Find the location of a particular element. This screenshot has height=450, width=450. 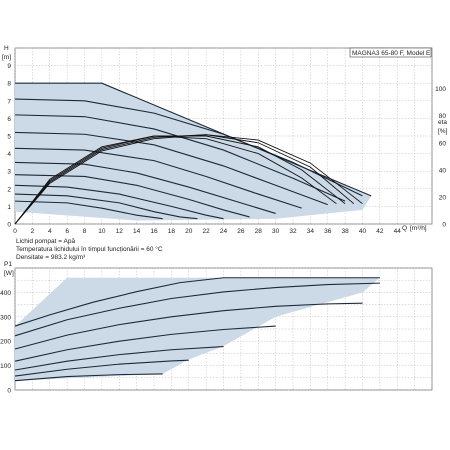

top-x-tick-label: 4 is located at coordinates (50, 231).